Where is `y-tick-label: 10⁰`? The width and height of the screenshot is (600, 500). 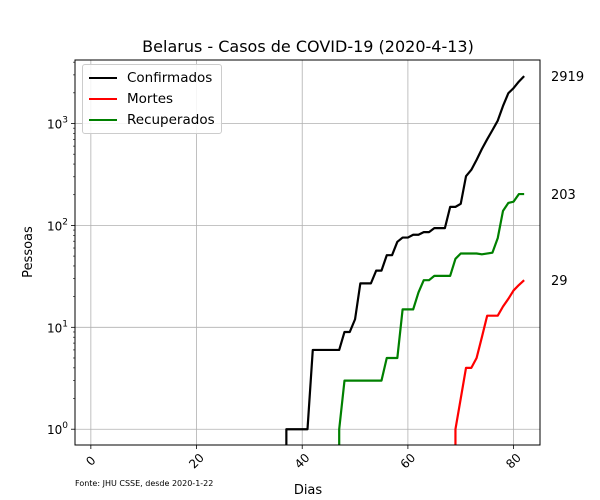
y-tick-label: 10⁰ is located at coordinates (57, 429).